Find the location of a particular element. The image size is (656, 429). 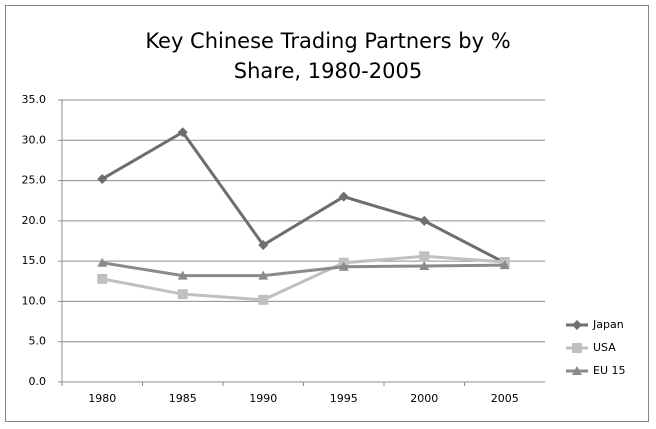

x-tick-label: 1990 is located at coordinates (263, 398).